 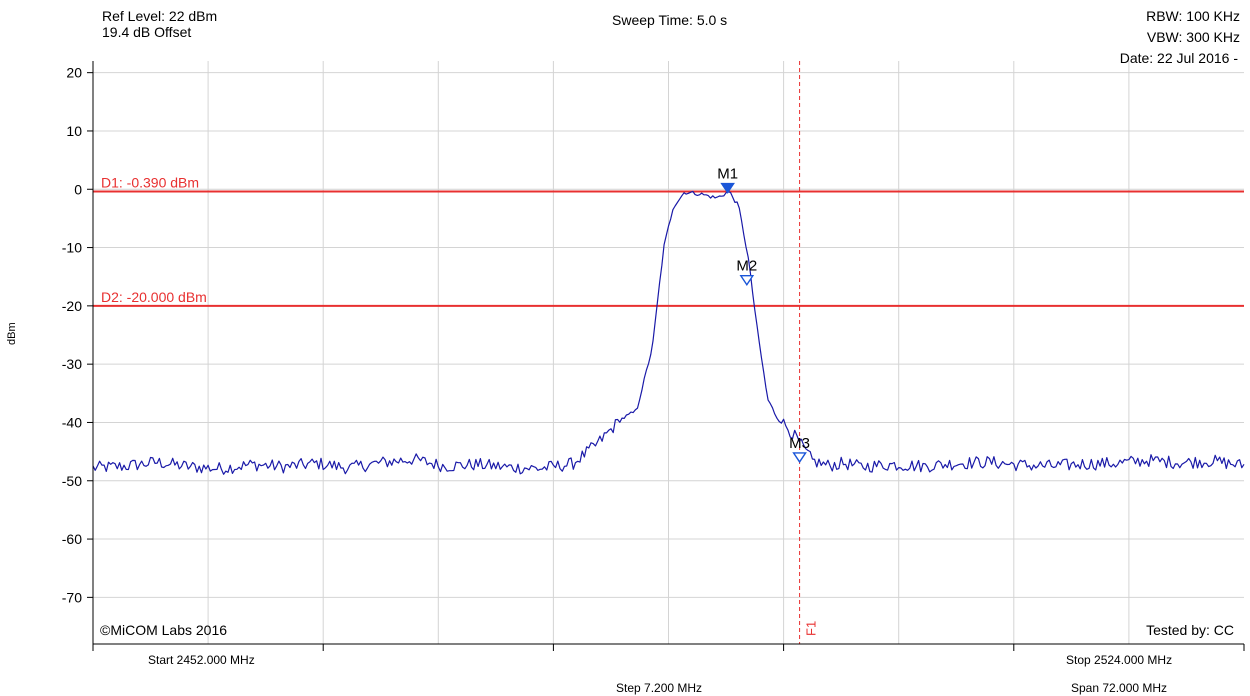 I want to click on rbw-label: RBW: 100 KHz, so click(x=1193, y=16).